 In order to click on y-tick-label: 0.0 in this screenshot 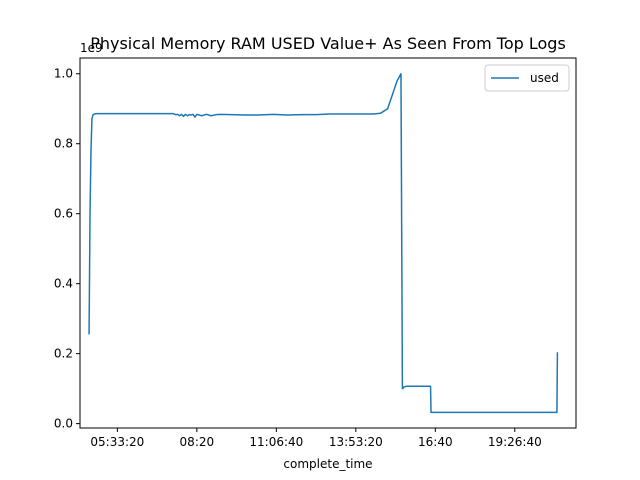, I will do `click(63, 424)`.